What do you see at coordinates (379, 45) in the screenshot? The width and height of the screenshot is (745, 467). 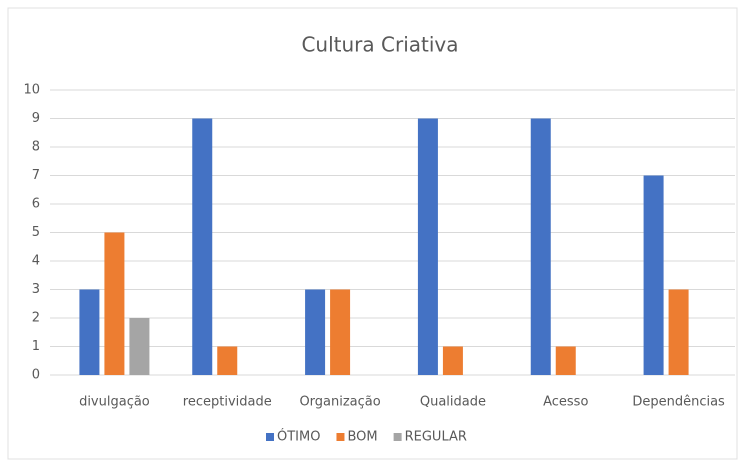 I see `chart-title: Cultura Criativa` at bounding box center [379, 45].